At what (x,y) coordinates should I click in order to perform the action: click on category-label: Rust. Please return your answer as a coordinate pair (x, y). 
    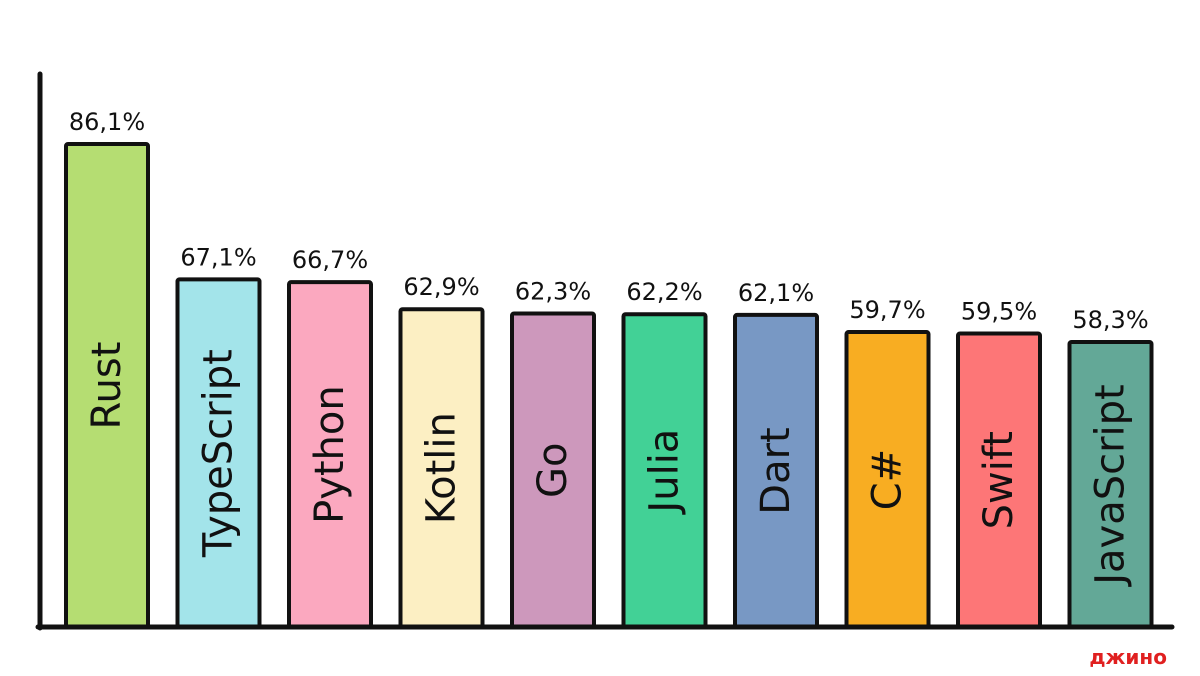
    Looking at the image, I should click on (107, 386).